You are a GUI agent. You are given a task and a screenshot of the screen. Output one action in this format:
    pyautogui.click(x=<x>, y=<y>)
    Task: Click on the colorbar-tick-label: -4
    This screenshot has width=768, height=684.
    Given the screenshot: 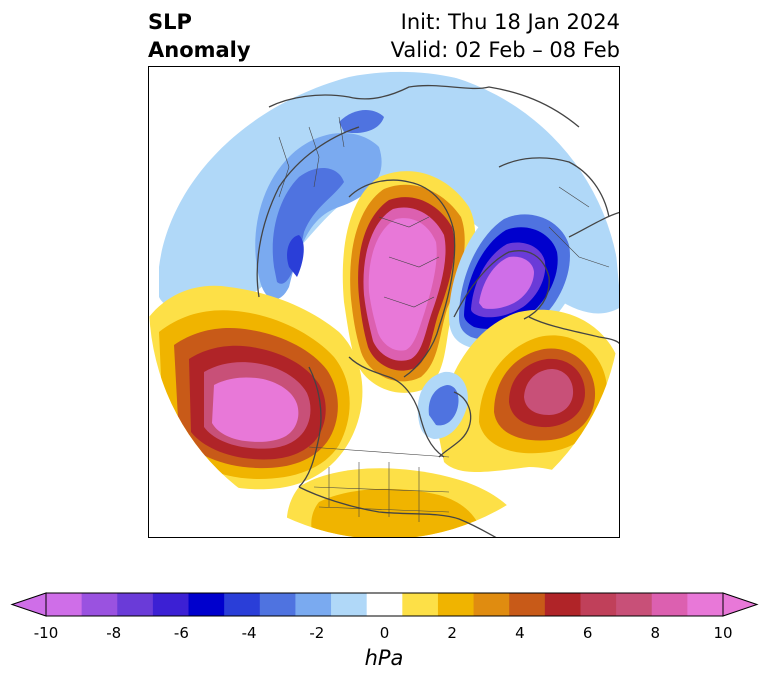 What is the action you would take?
    pyautogui.click(x=249, y=633)
    